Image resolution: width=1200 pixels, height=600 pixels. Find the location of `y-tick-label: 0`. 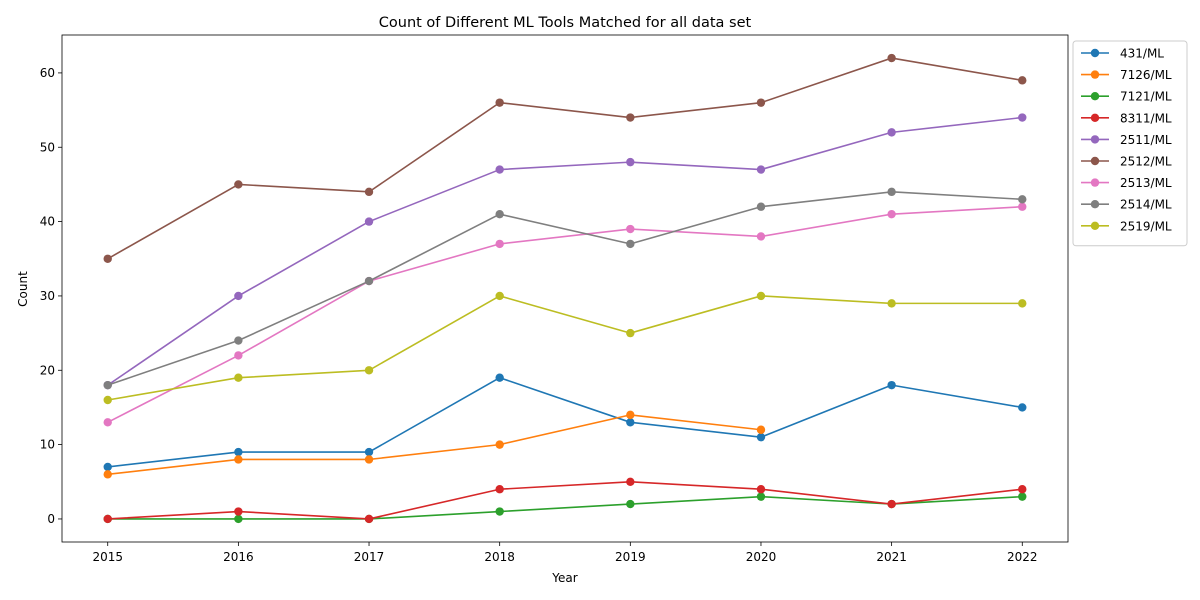

y-tick-label: 0 is located at coordinates (51, 519).